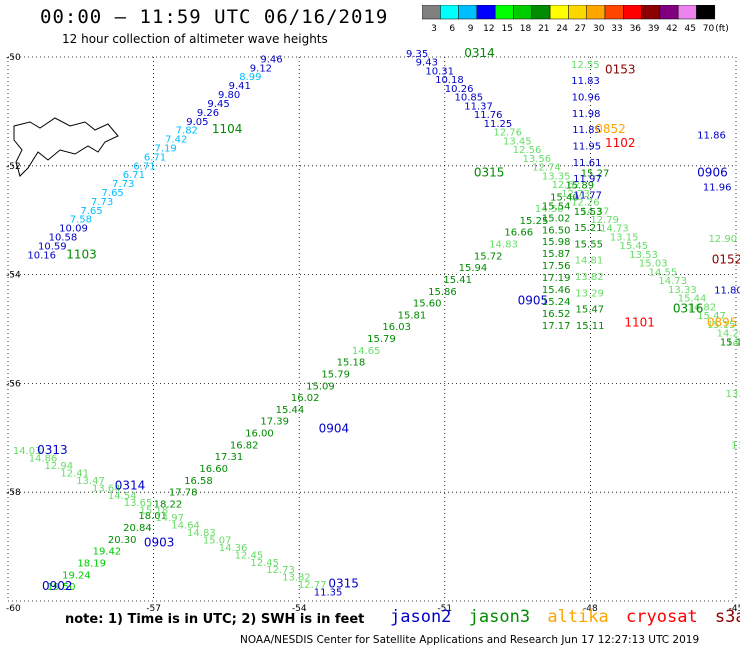 The image size is (740, 650). What do you see at coordinates (543, 29) in the screenshot?
I see `legend-label: 21` at bounding box center [543, 29].